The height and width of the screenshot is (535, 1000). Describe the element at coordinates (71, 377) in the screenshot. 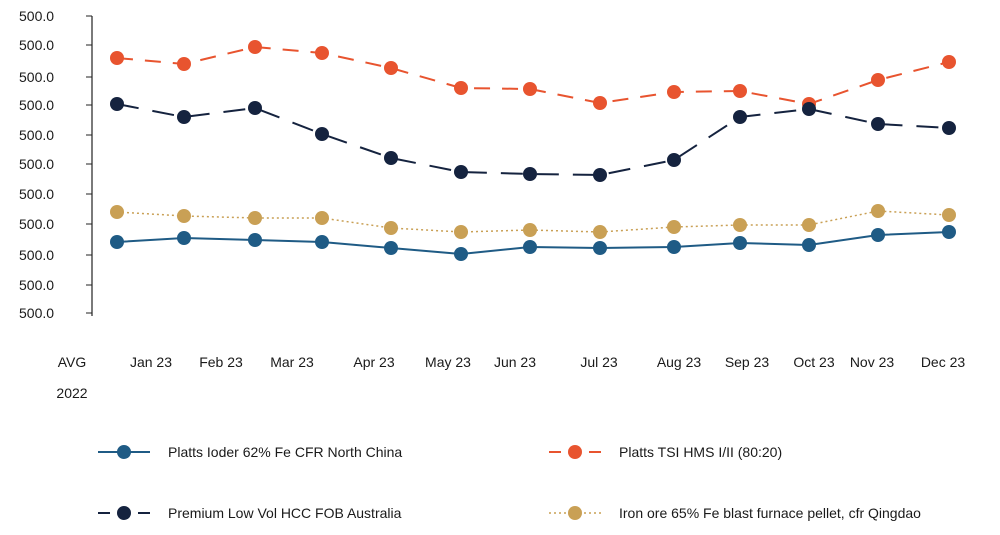

I see `x-tick-label: AVG 2022` at that location.